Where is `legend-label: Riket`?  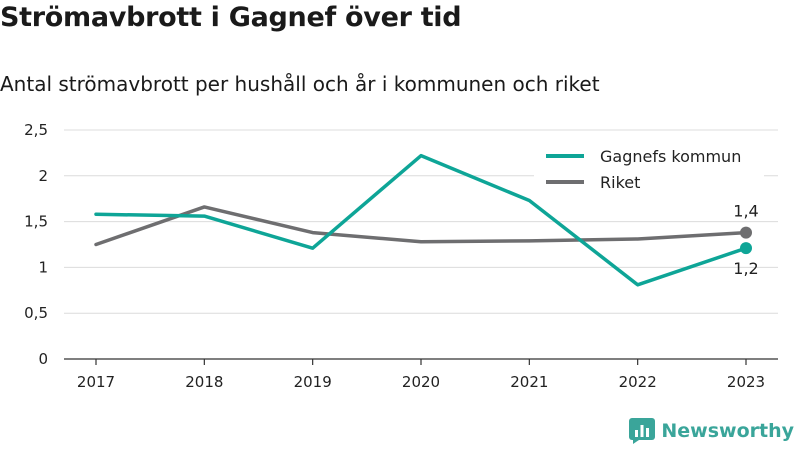
legend-label: Riket is located at coordinates (620, 182).